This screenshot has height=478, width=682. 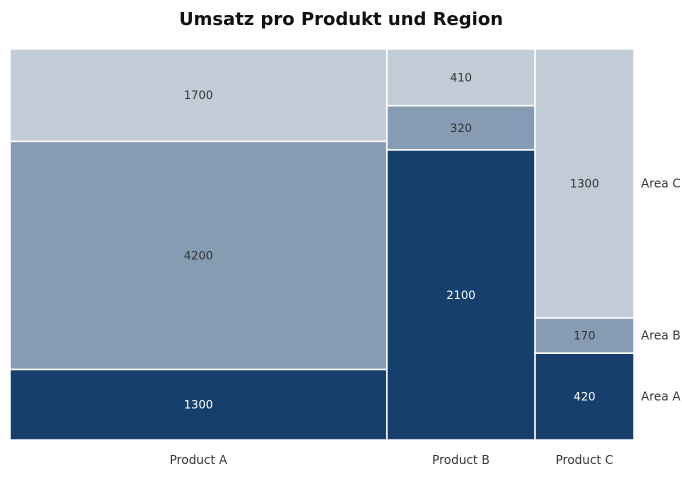 I want to click on data-label-product-a-area-b: 4200, so click(x=198, y=255).